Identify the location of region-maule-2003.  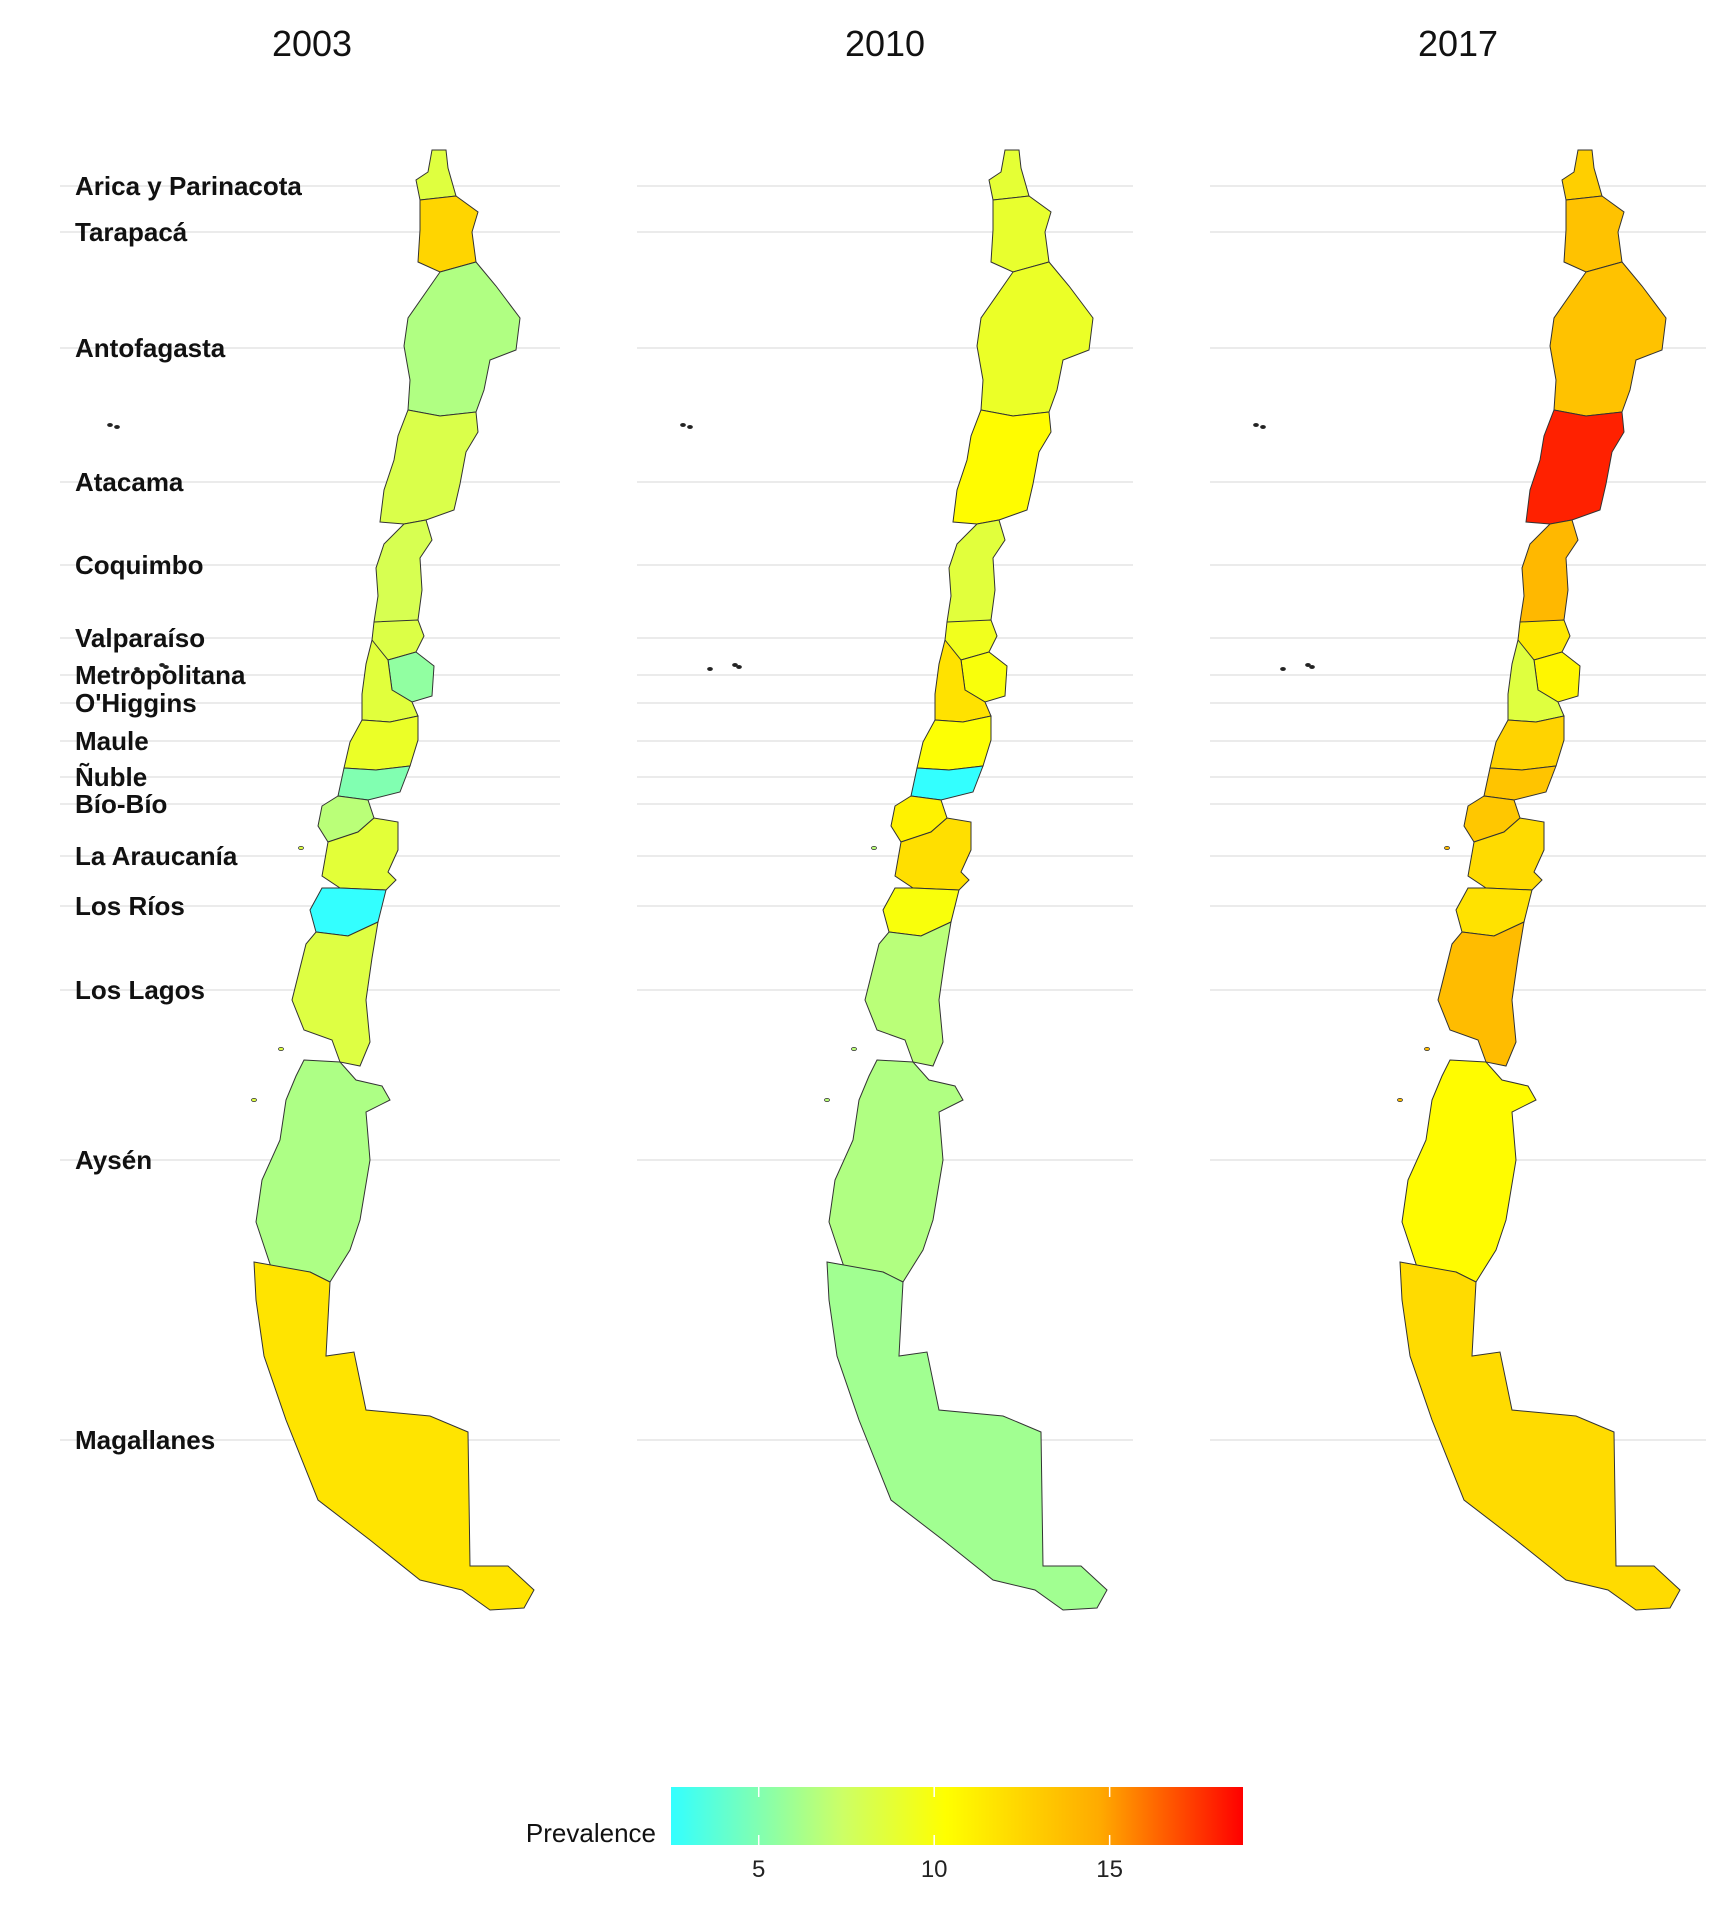
(381, 743).